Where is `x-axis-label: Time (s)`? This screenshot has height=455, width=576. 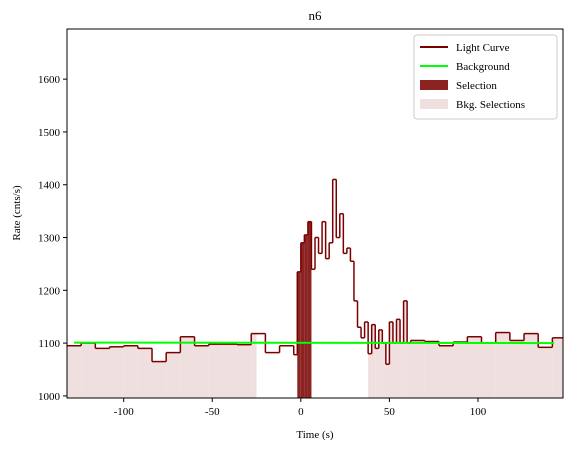
x-axis-label: Time (s) is located at coordinates (315, 435).